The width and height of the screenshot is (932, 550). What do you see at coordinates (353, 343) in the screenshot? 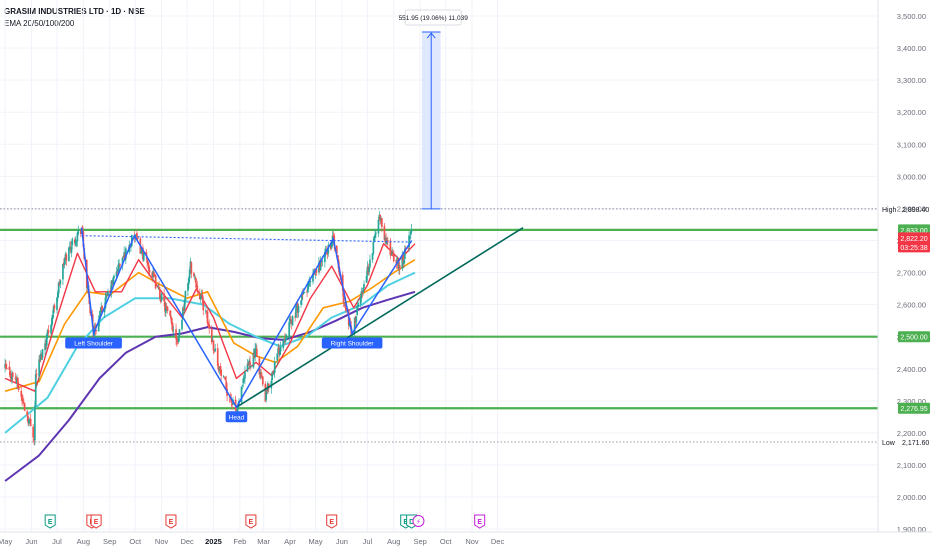
I see `pattern-label: Right Shoulder` at bounding box center [353, 343].